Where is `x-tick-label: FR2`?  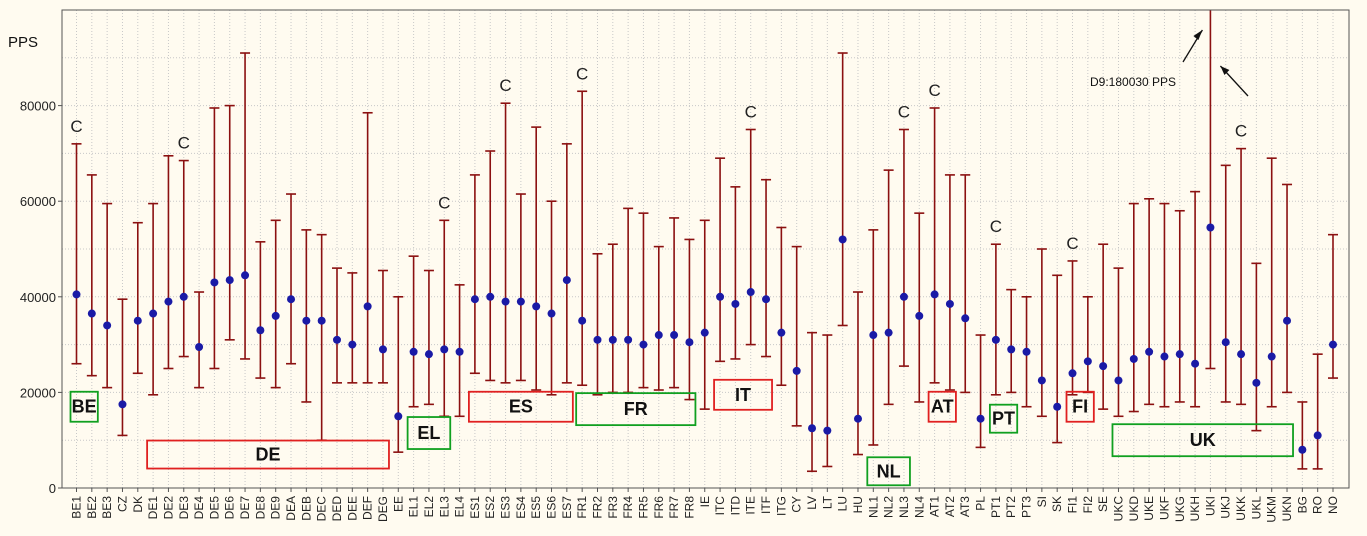 x-tick-label: FR2 is located at coordinates (597, 507).